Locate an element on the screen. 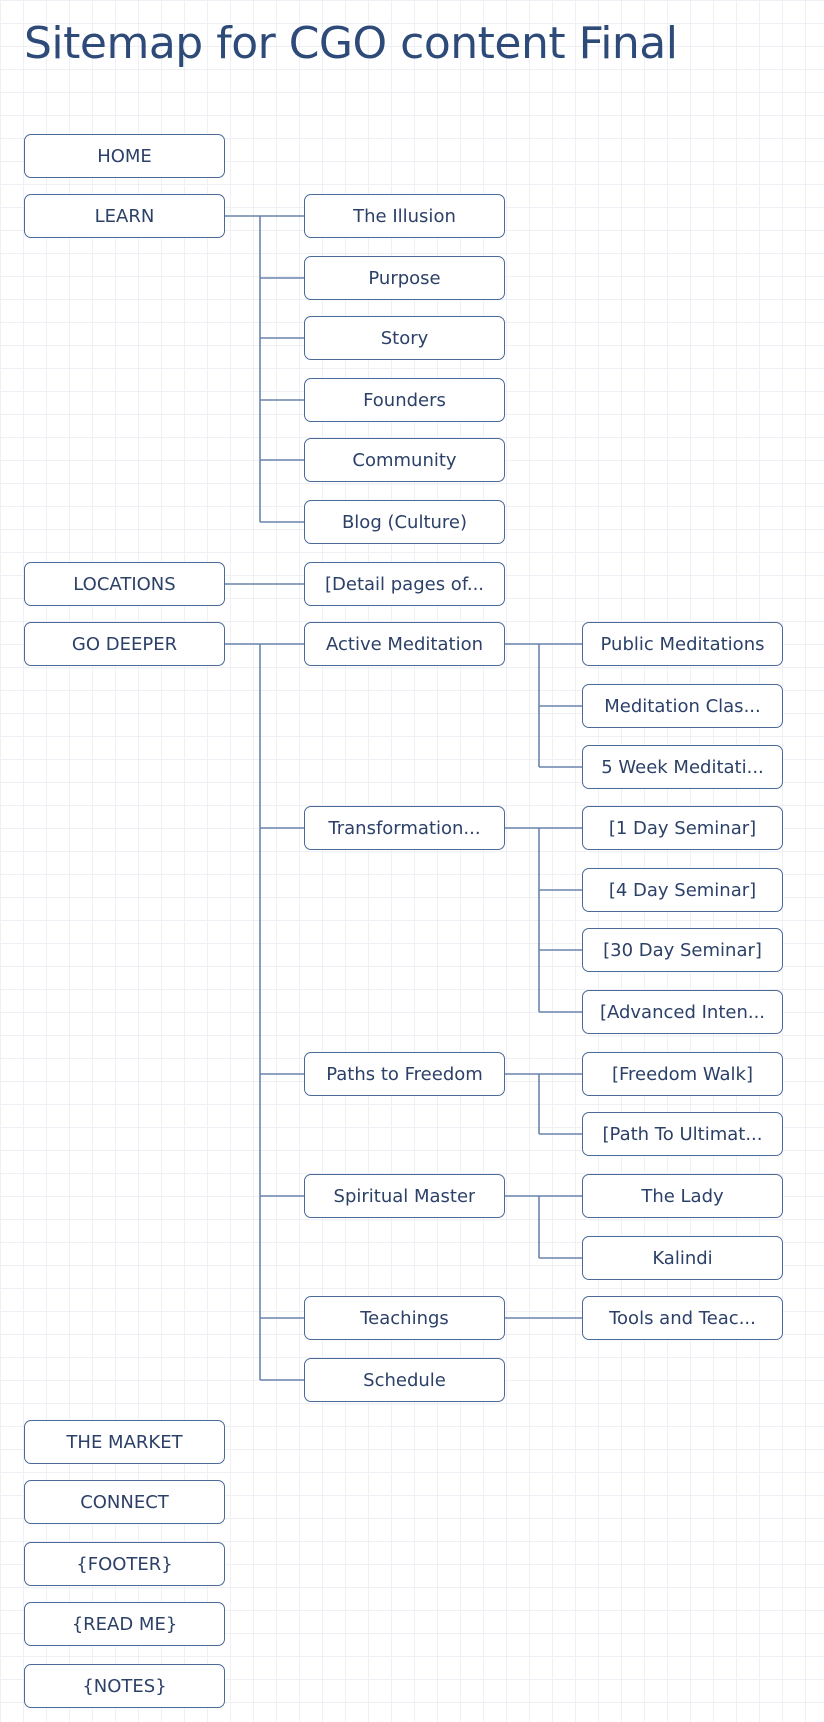  node-label: GO DEEPER is located at coordinates (124, 644).